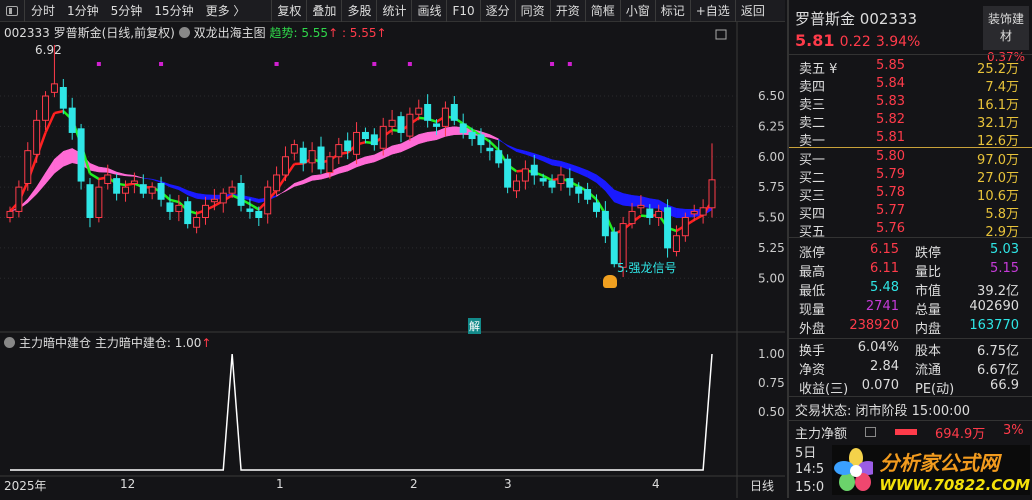 The width and height of the screenshot is (1032, 500). I want to click on toolbar-button: 同资, so click(532, 11).